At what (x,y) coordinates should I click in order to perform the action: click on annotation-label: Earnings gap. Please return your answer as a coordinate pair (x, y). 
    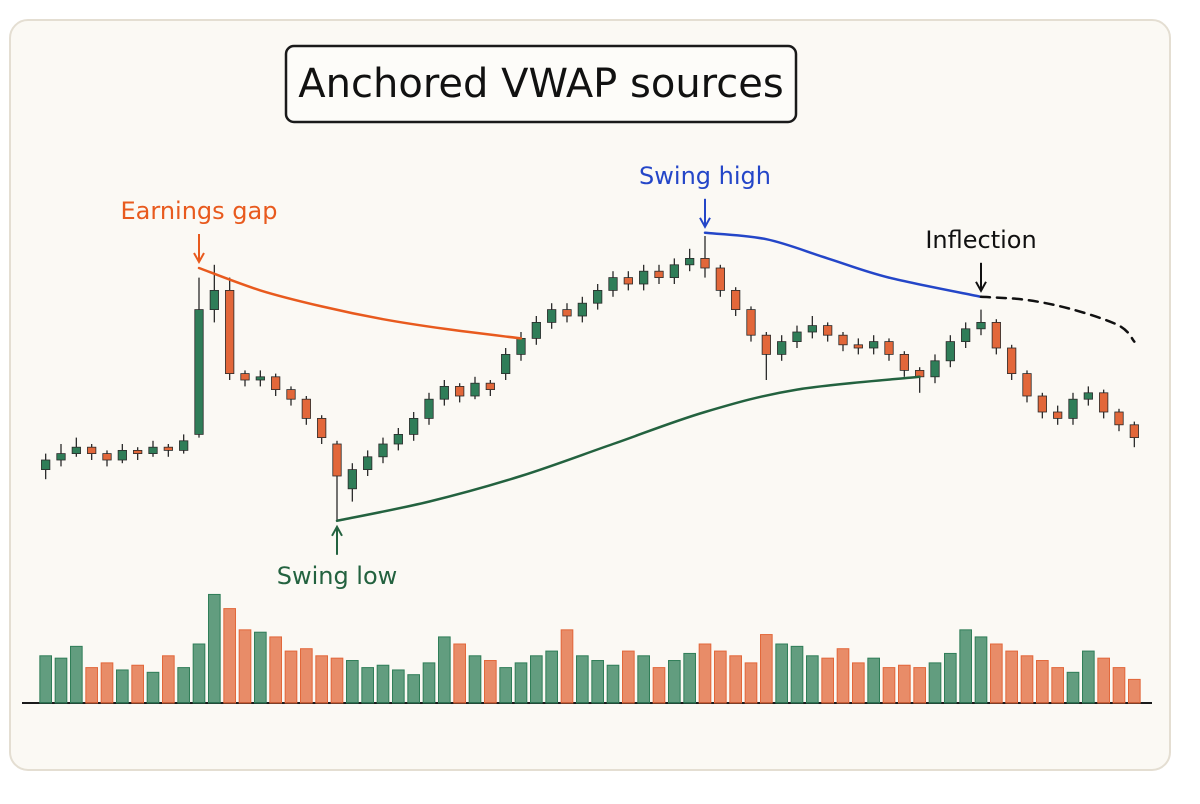
    Looking at the image, I should click on (199, 211).